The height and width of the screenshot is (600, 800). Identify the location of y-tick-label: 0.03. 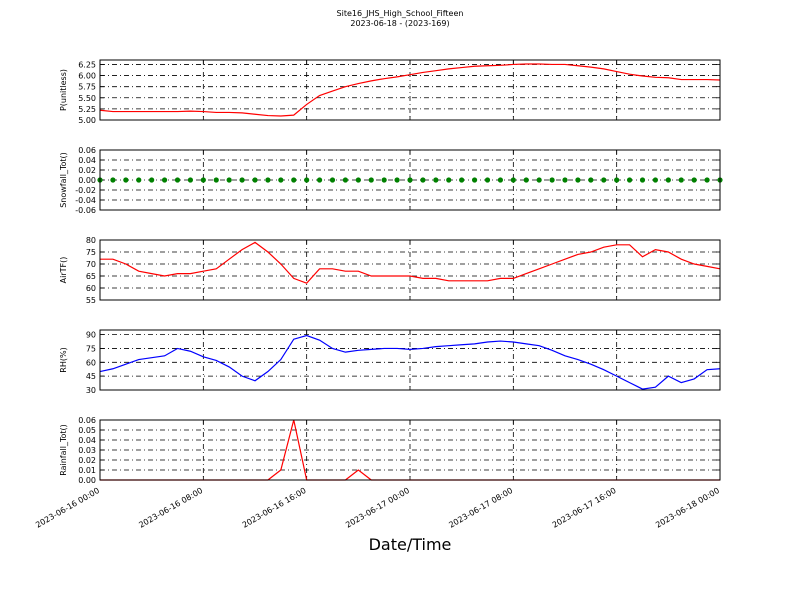
(87, 450).